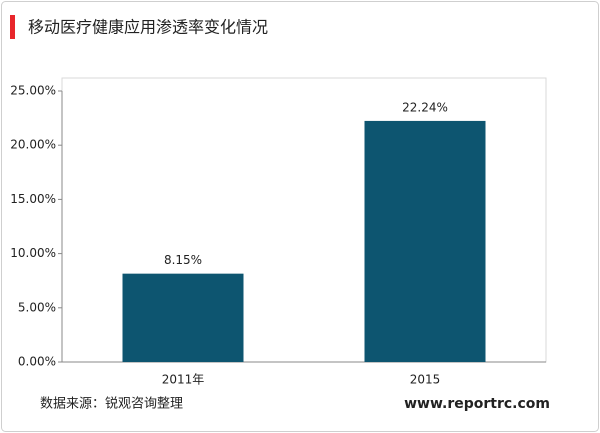 The image size is (600, 433). I want to click on y-tick-label: 0.00%, so click(37, 362).